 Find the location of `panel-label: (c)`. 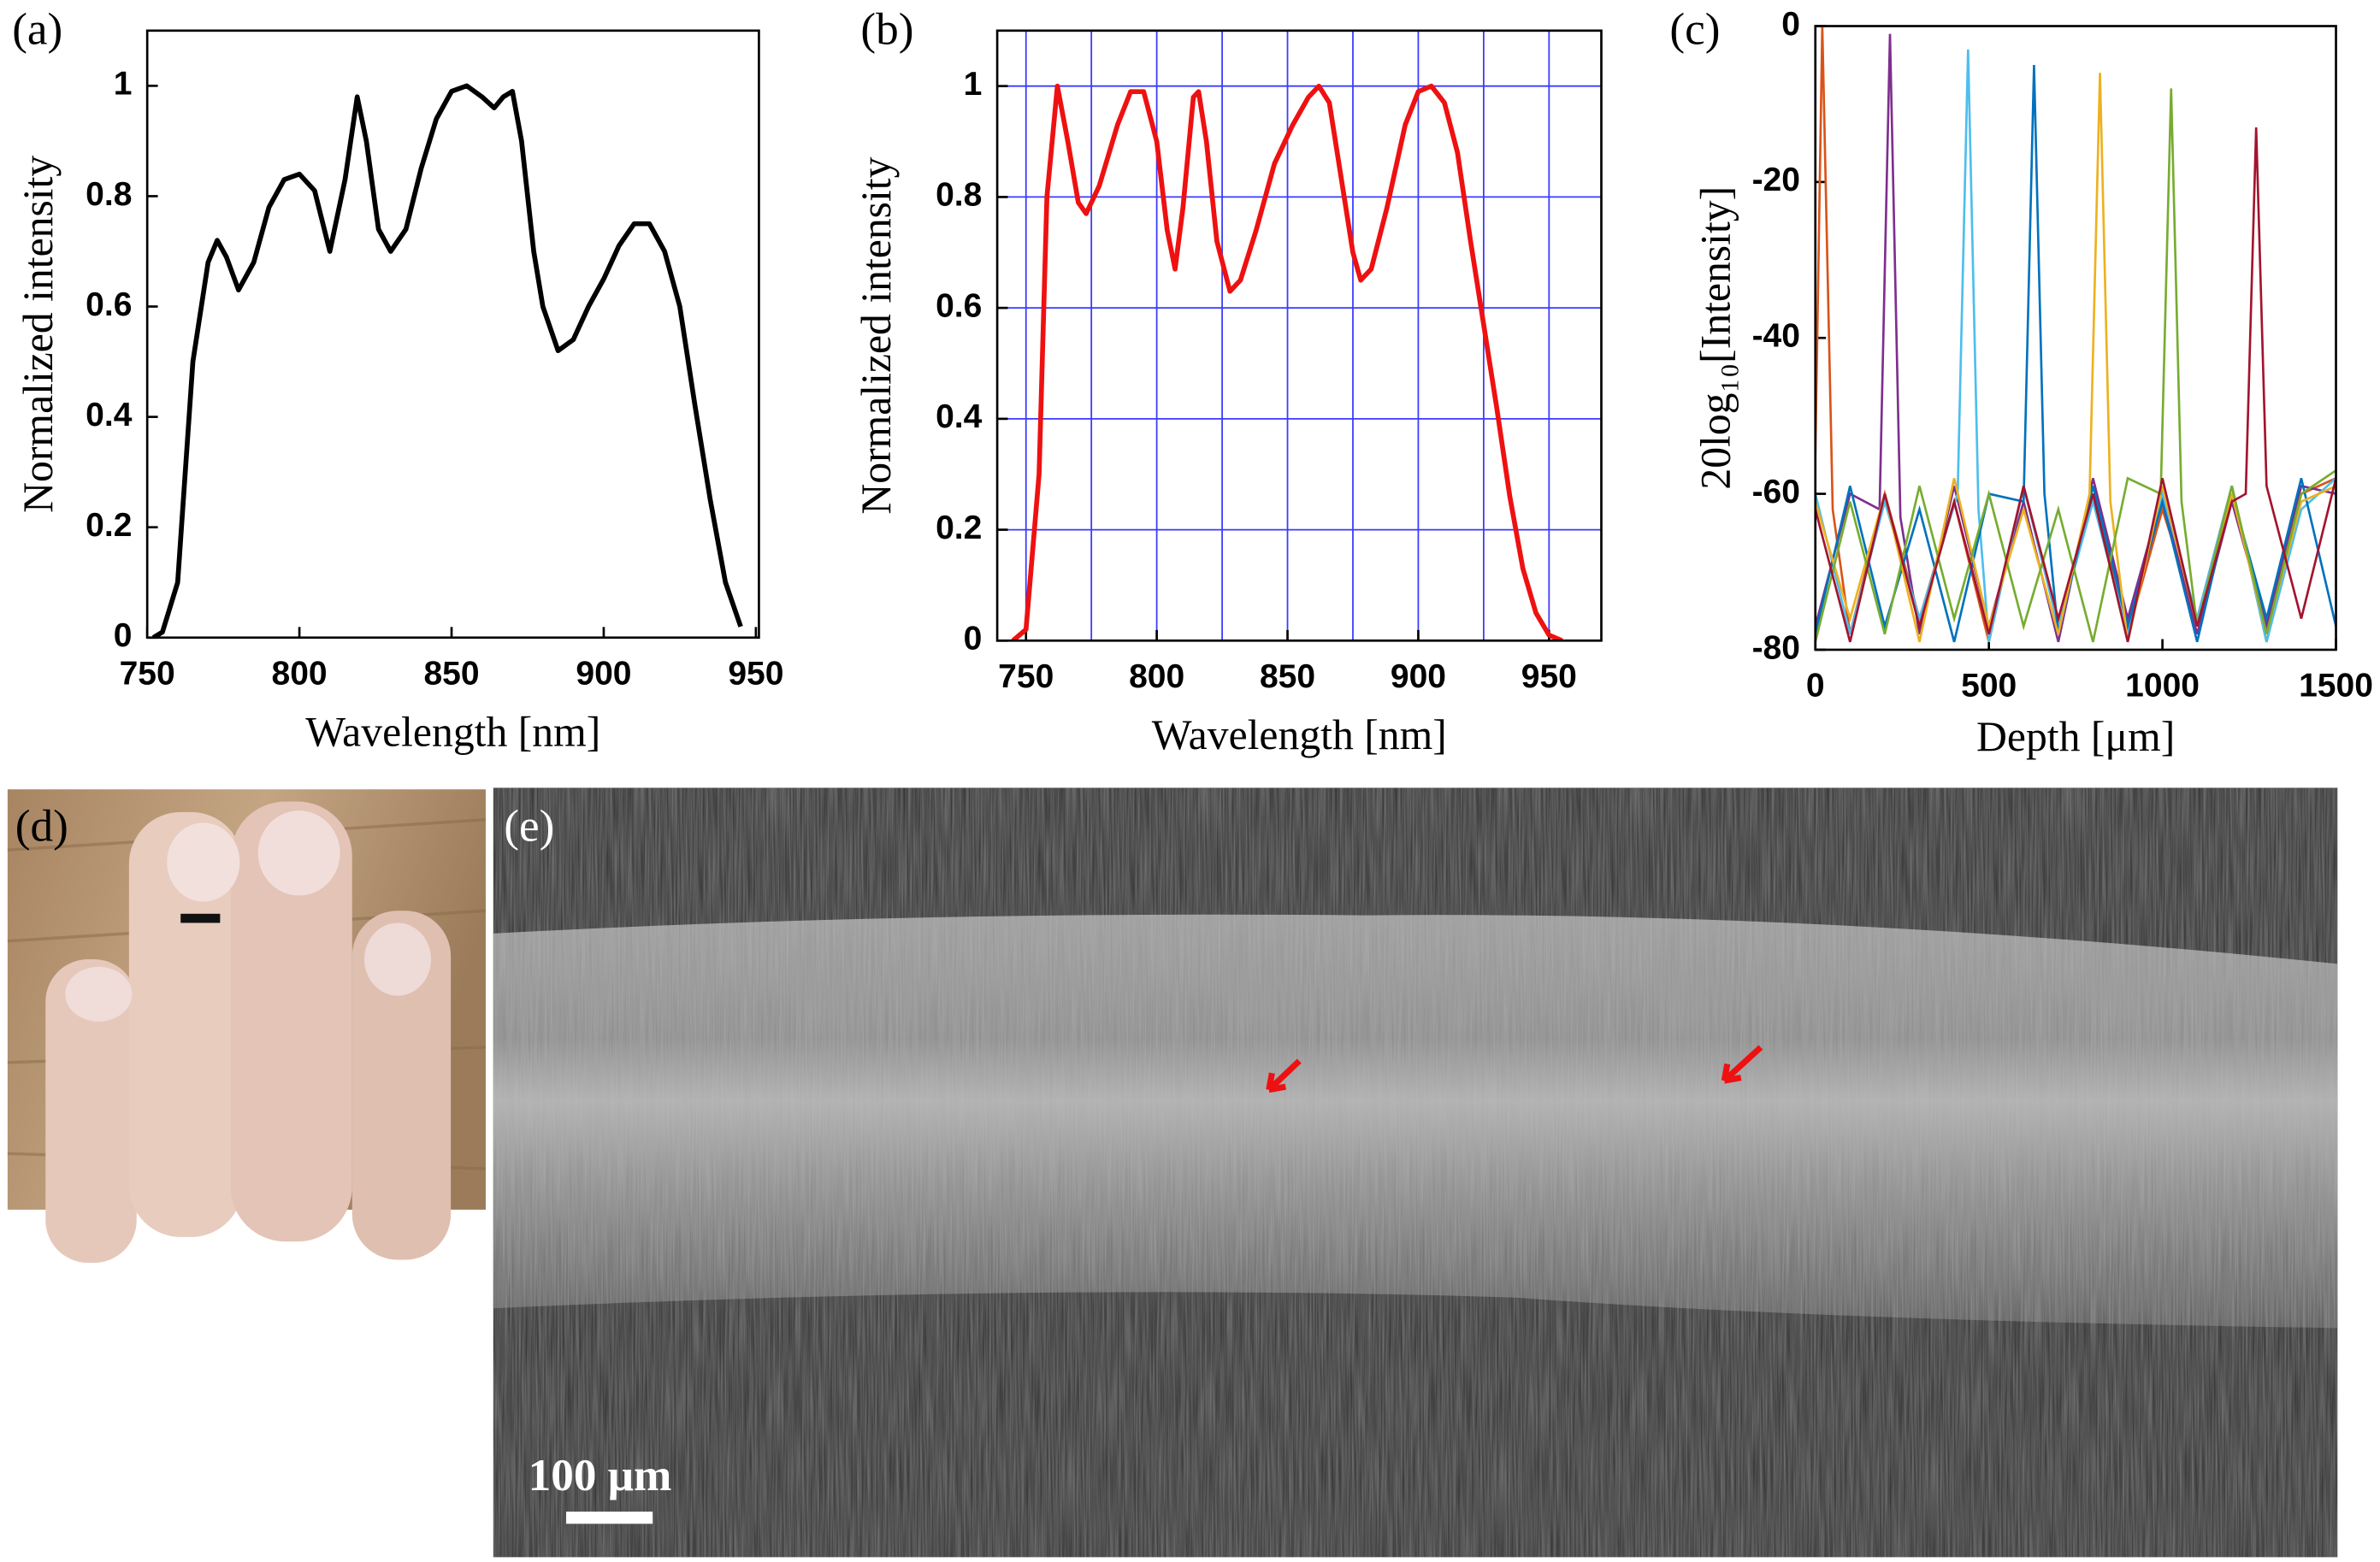

panel-label: (c) is located at coordinates (1695, 29).